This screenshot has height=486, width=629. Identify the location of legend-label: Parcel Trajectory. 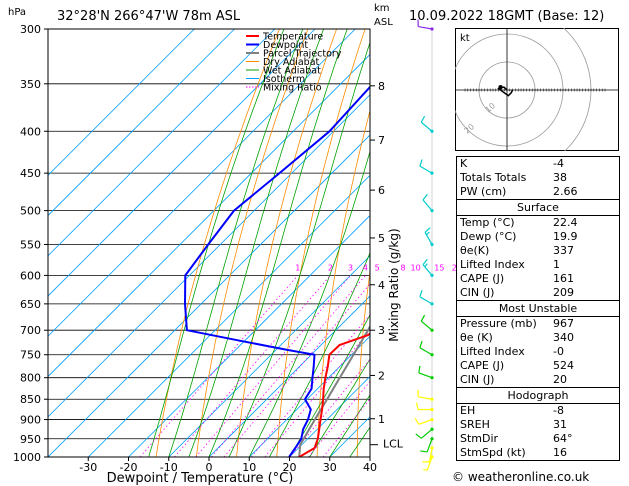
(302, 54).